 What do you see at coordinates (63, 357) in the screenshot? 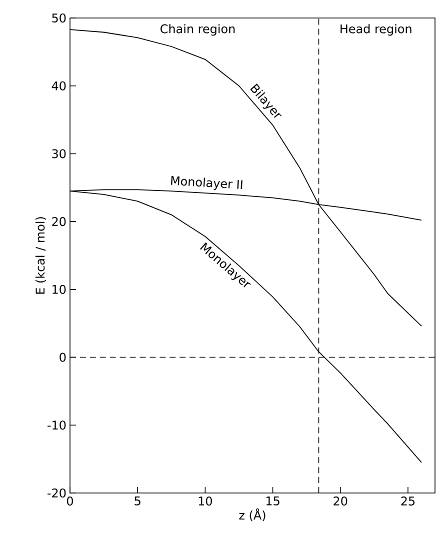
I see `y-tick-label: 0` at bounding box center [63, 357].